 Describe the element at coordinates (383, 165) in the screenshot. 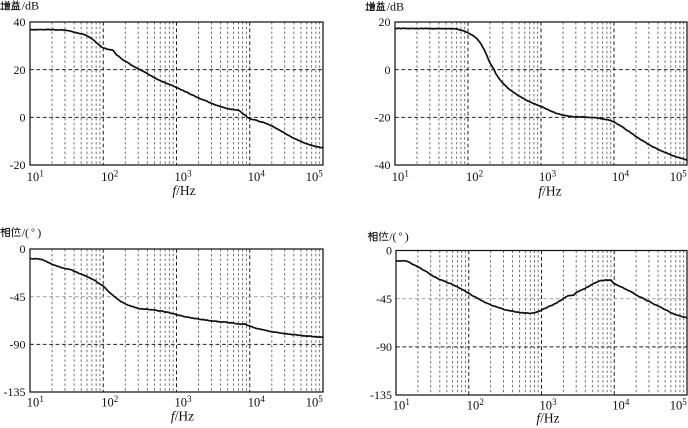

I see `svg-text: -40` at that location.